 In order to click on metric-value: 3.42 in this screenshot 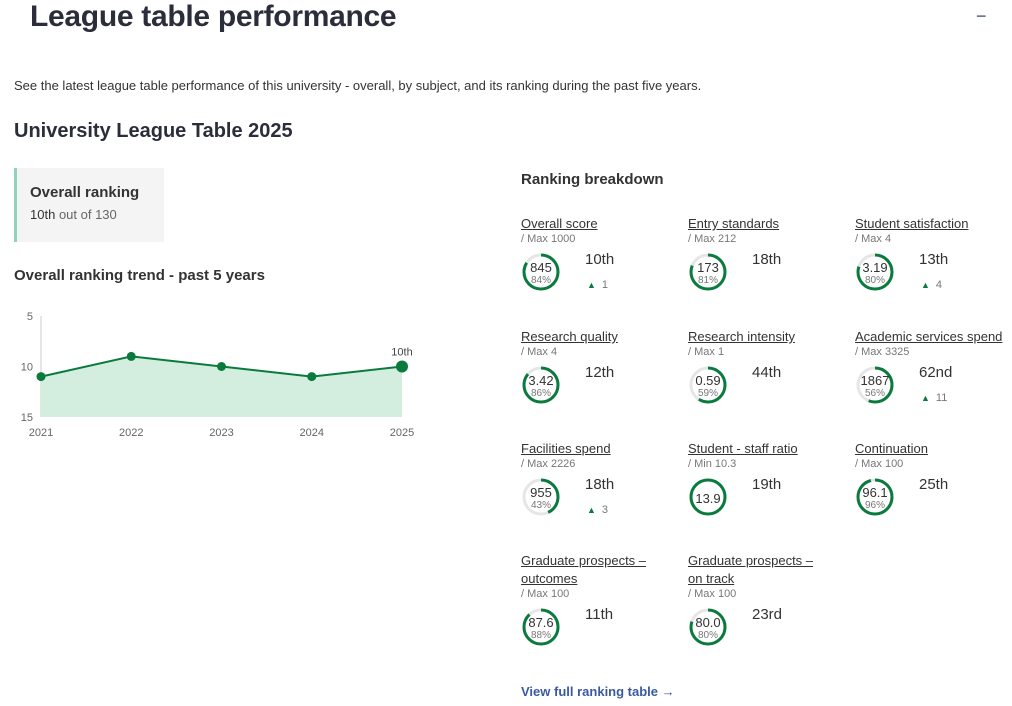, I will do `click(541, 380)`.